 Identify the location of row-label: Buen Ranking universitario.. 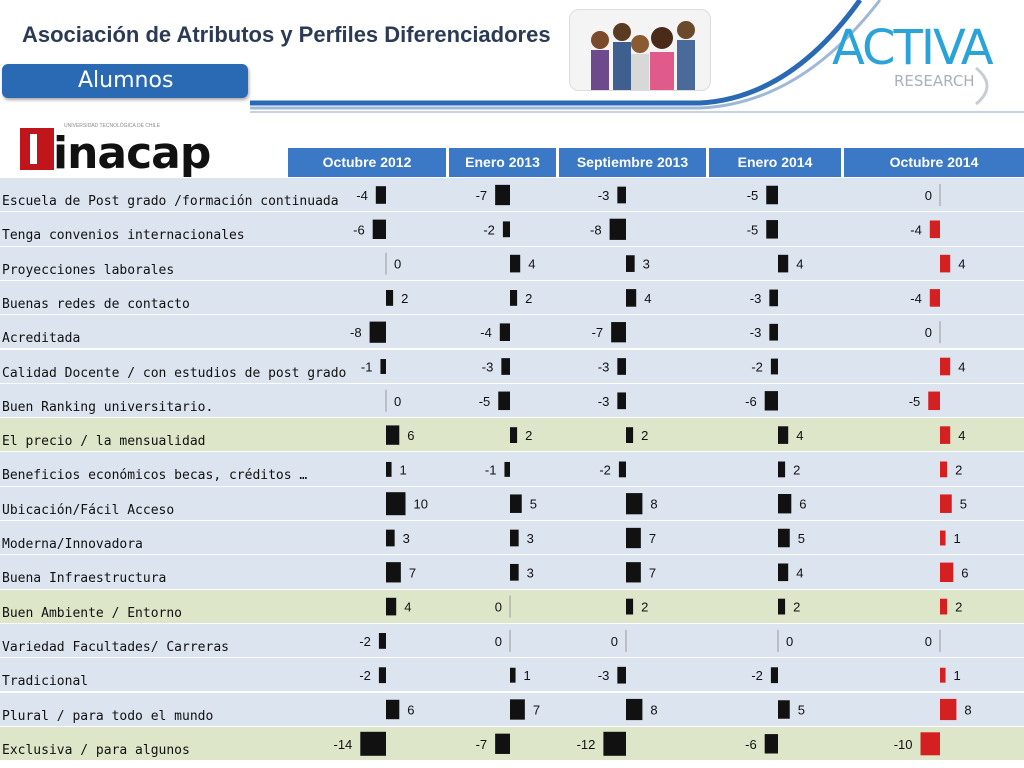
(108, 407).